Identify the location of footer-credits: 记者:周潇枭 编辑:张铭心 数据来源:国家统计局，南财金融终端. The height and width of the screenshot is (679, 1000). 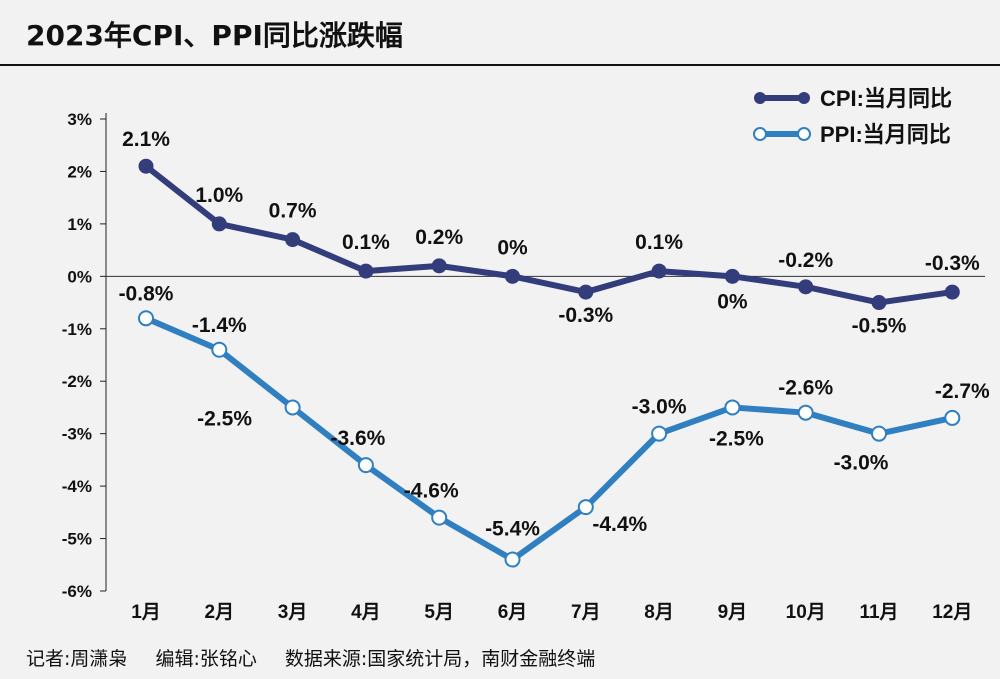
(321, 657).